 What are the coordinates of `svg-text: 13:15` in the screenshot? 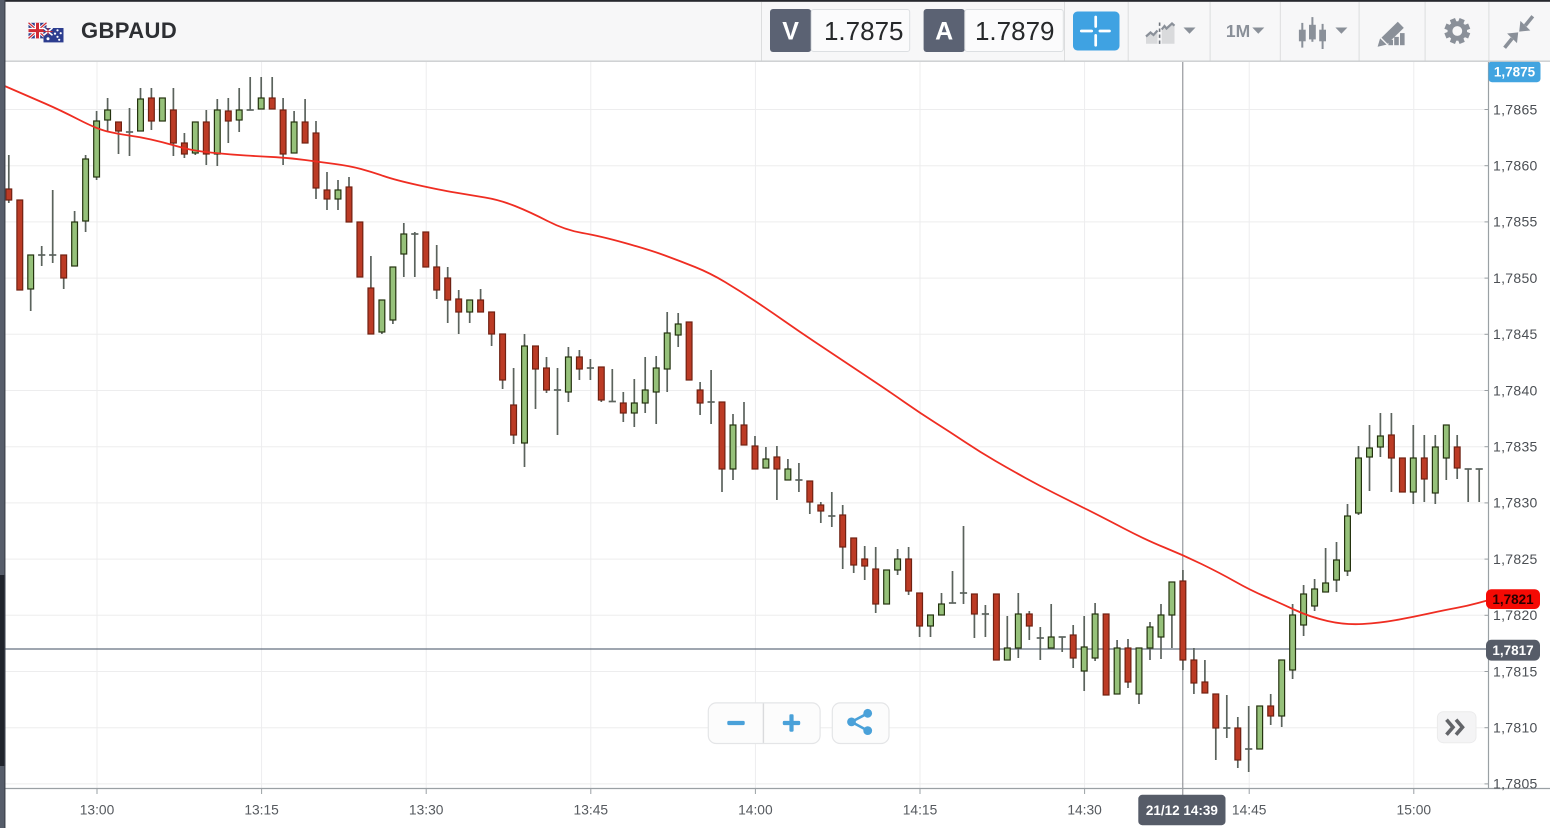 It's located at (261, 810).